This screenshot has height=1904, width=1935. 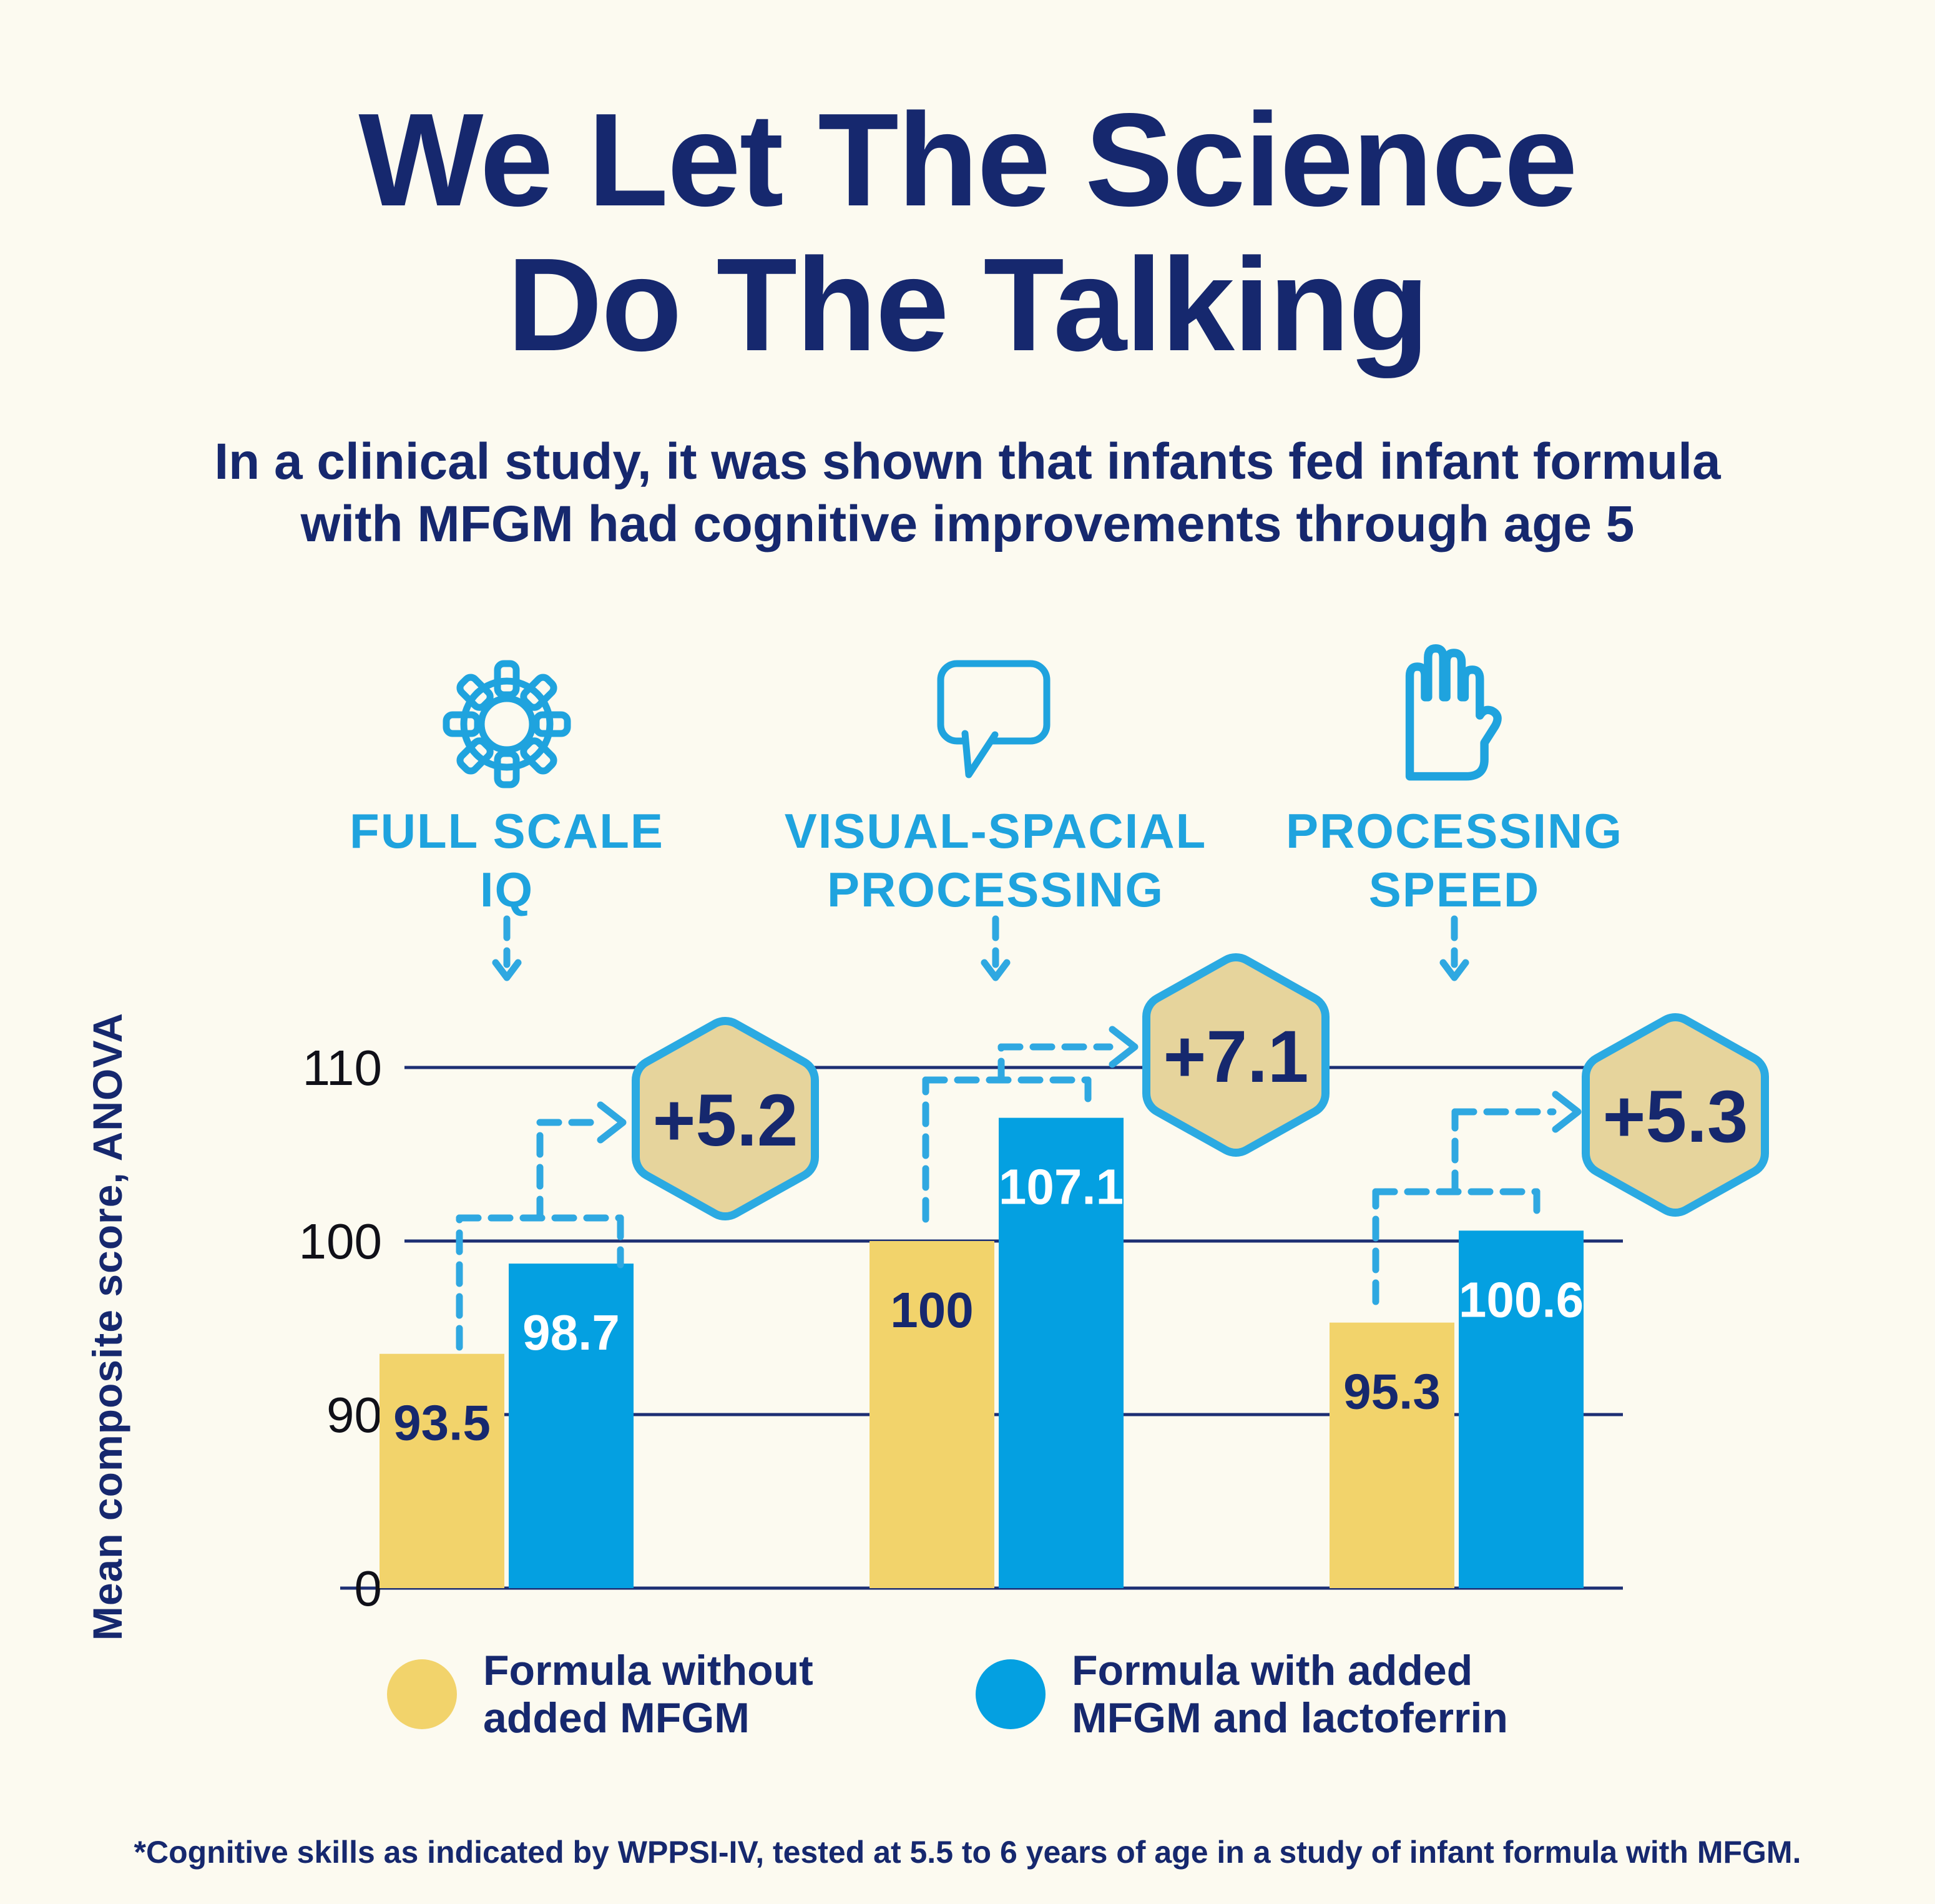 What do you see at coordinates (648, 1670) in the screenshot?
I see `legend-label-line-1: Formula without` at bounding box center [648, 1670].